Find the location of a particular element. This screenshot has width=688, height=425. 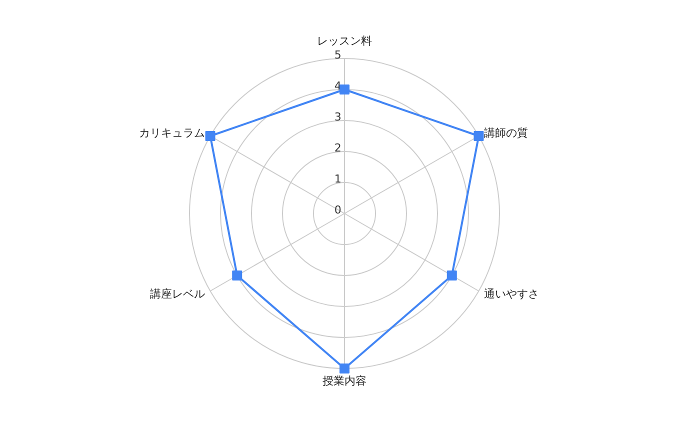

spoke-label: レッスン料 is located at coordinates (344, 41).